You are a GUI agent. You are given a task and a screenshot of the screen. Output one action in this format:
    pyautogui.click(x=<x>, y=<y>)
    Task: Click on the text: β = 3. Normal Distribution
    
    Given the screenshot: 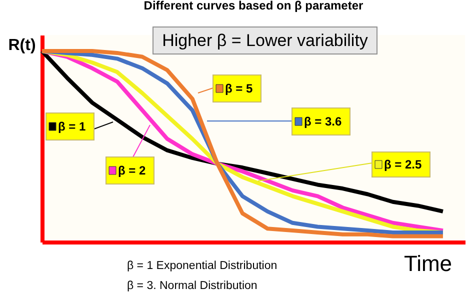 What is the action you would take?
    pyautogui.click(x=192, y=286)
    